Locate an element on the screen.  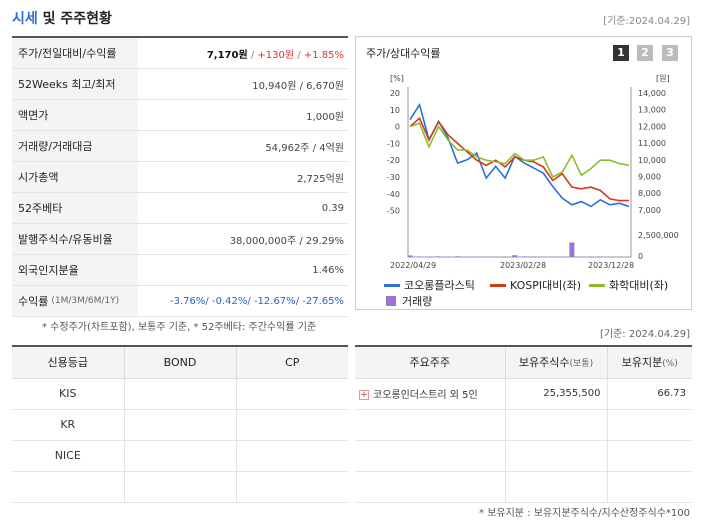
legend-stock-label: 코오롱플라스틱 is located at coordinates (439, 285).